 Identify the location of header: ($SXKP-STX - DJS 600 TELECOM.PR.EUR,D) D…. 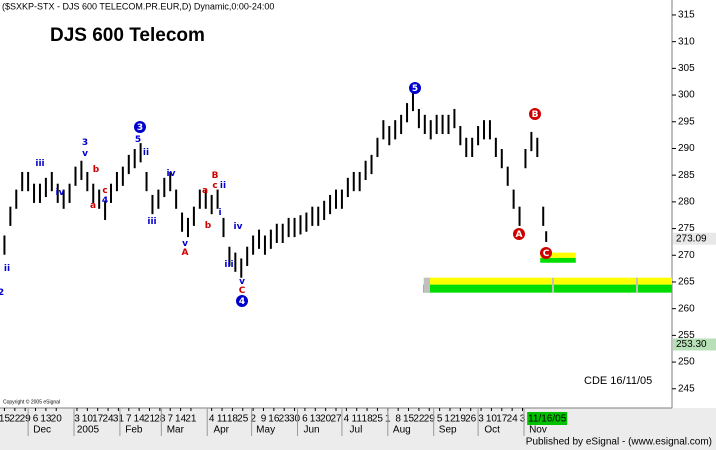
(138, 6).